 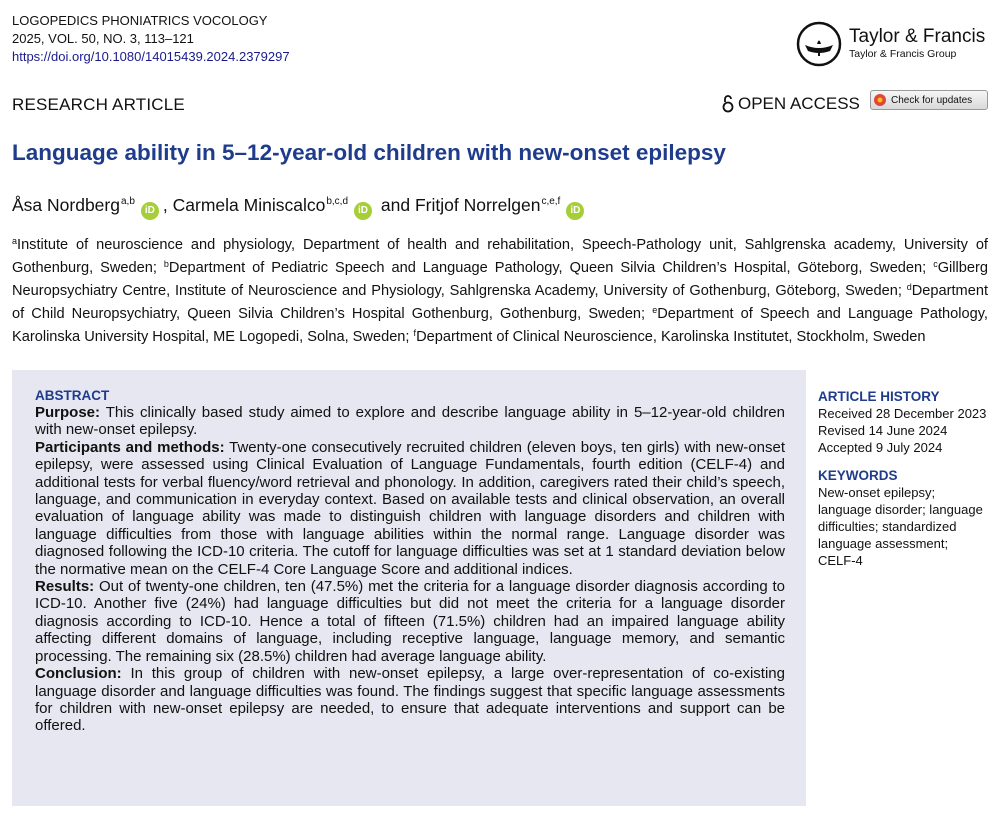 I want to click on logo-icon, so click(x=819, y=44).